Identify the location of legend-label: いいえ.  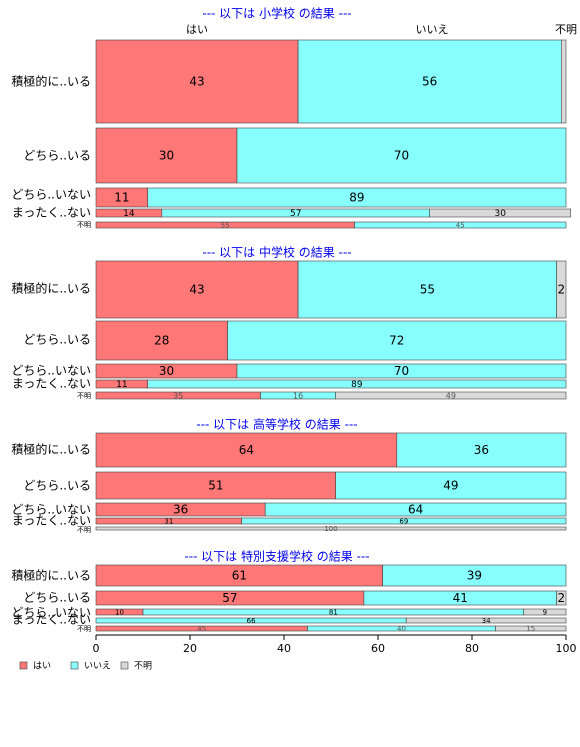
(97, 666).